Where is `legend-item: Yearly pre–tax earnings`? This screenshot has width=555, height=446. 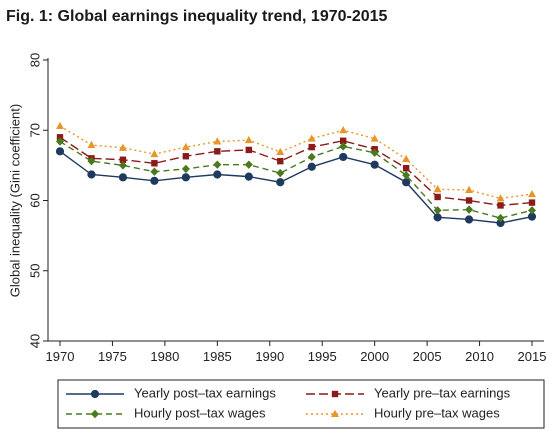 legend-item: Yearly pre–tax earnings is located at coordinates (408, 392).